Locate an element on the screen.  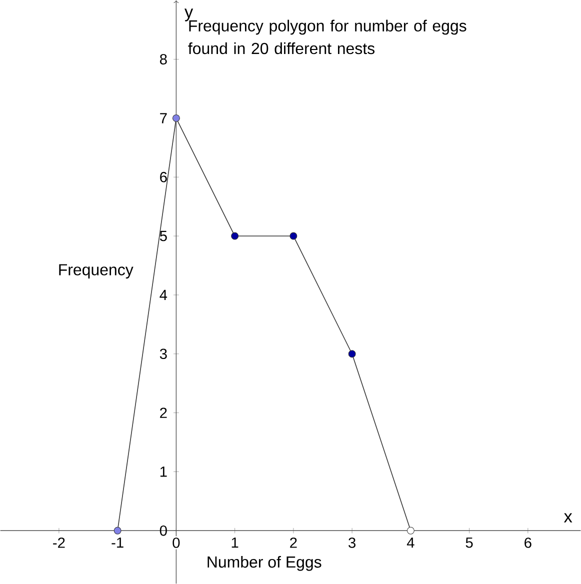
x-tick-label: 4 is located at coordinates (410, 543).